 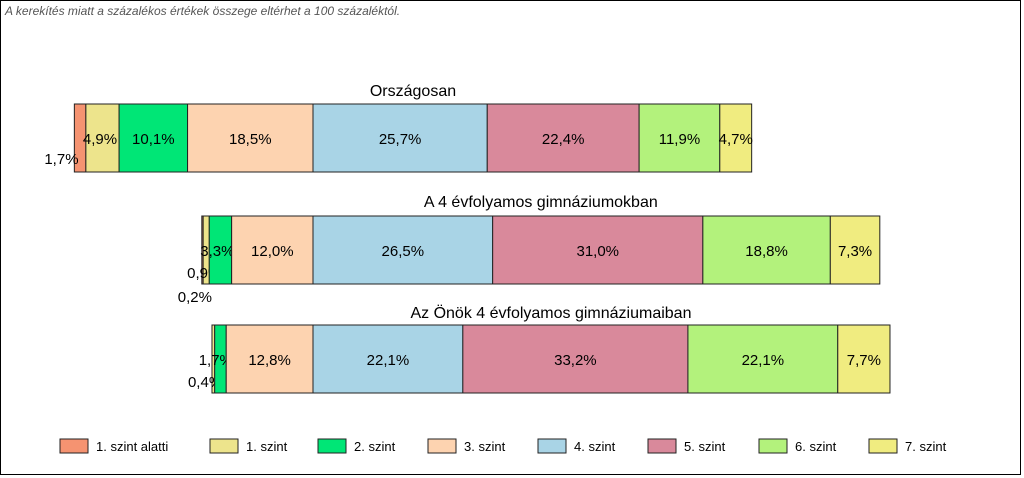 I want to click on data-label: 4,9%, so click(x=100, y=139).